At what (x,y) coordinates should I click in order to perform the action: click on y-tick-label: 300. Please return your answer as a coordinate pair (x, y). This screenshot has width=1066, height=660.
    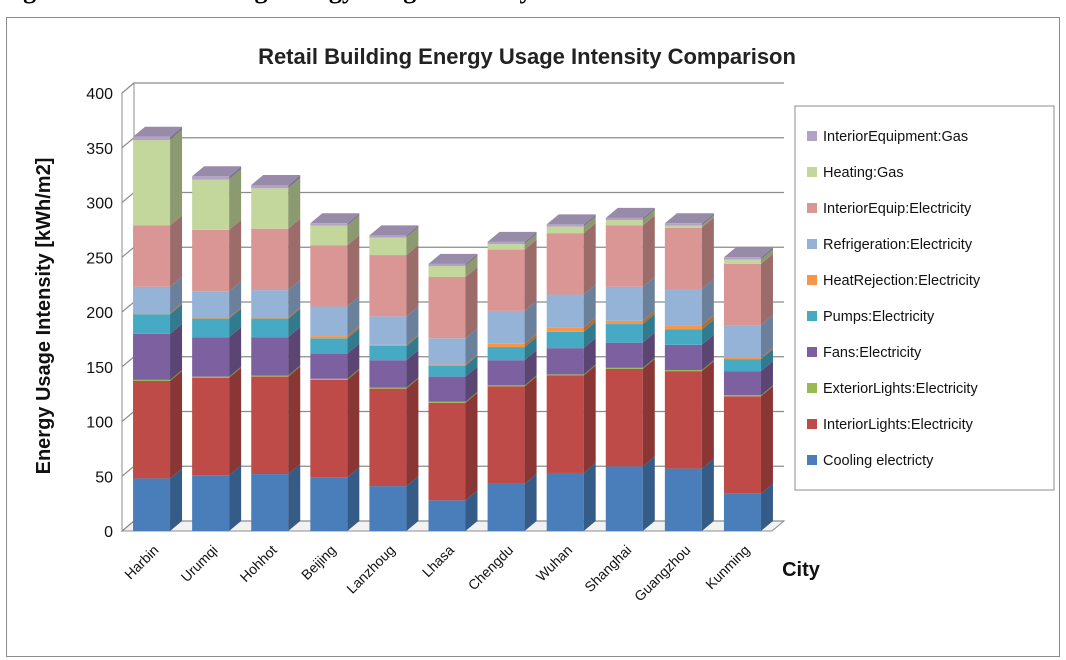
    Looking at the image, I should click on (99, 204).